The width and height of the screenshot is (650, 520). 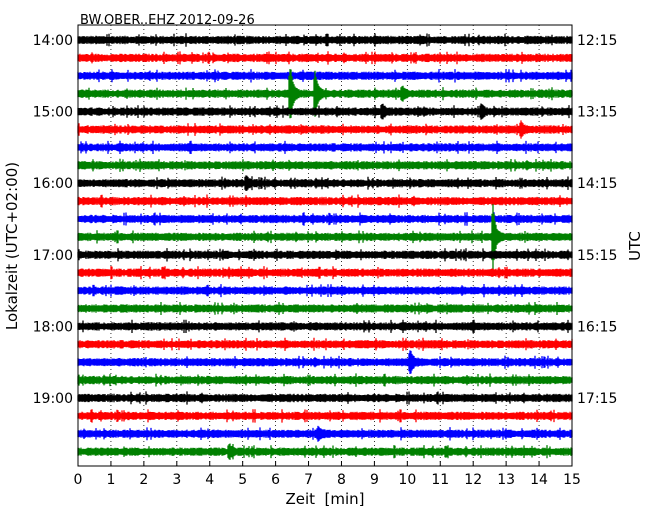 What do you see at coordinates (209, 480) in the screenshot?
I see `x-tick-label: 4` at bounding box center [209, 480].